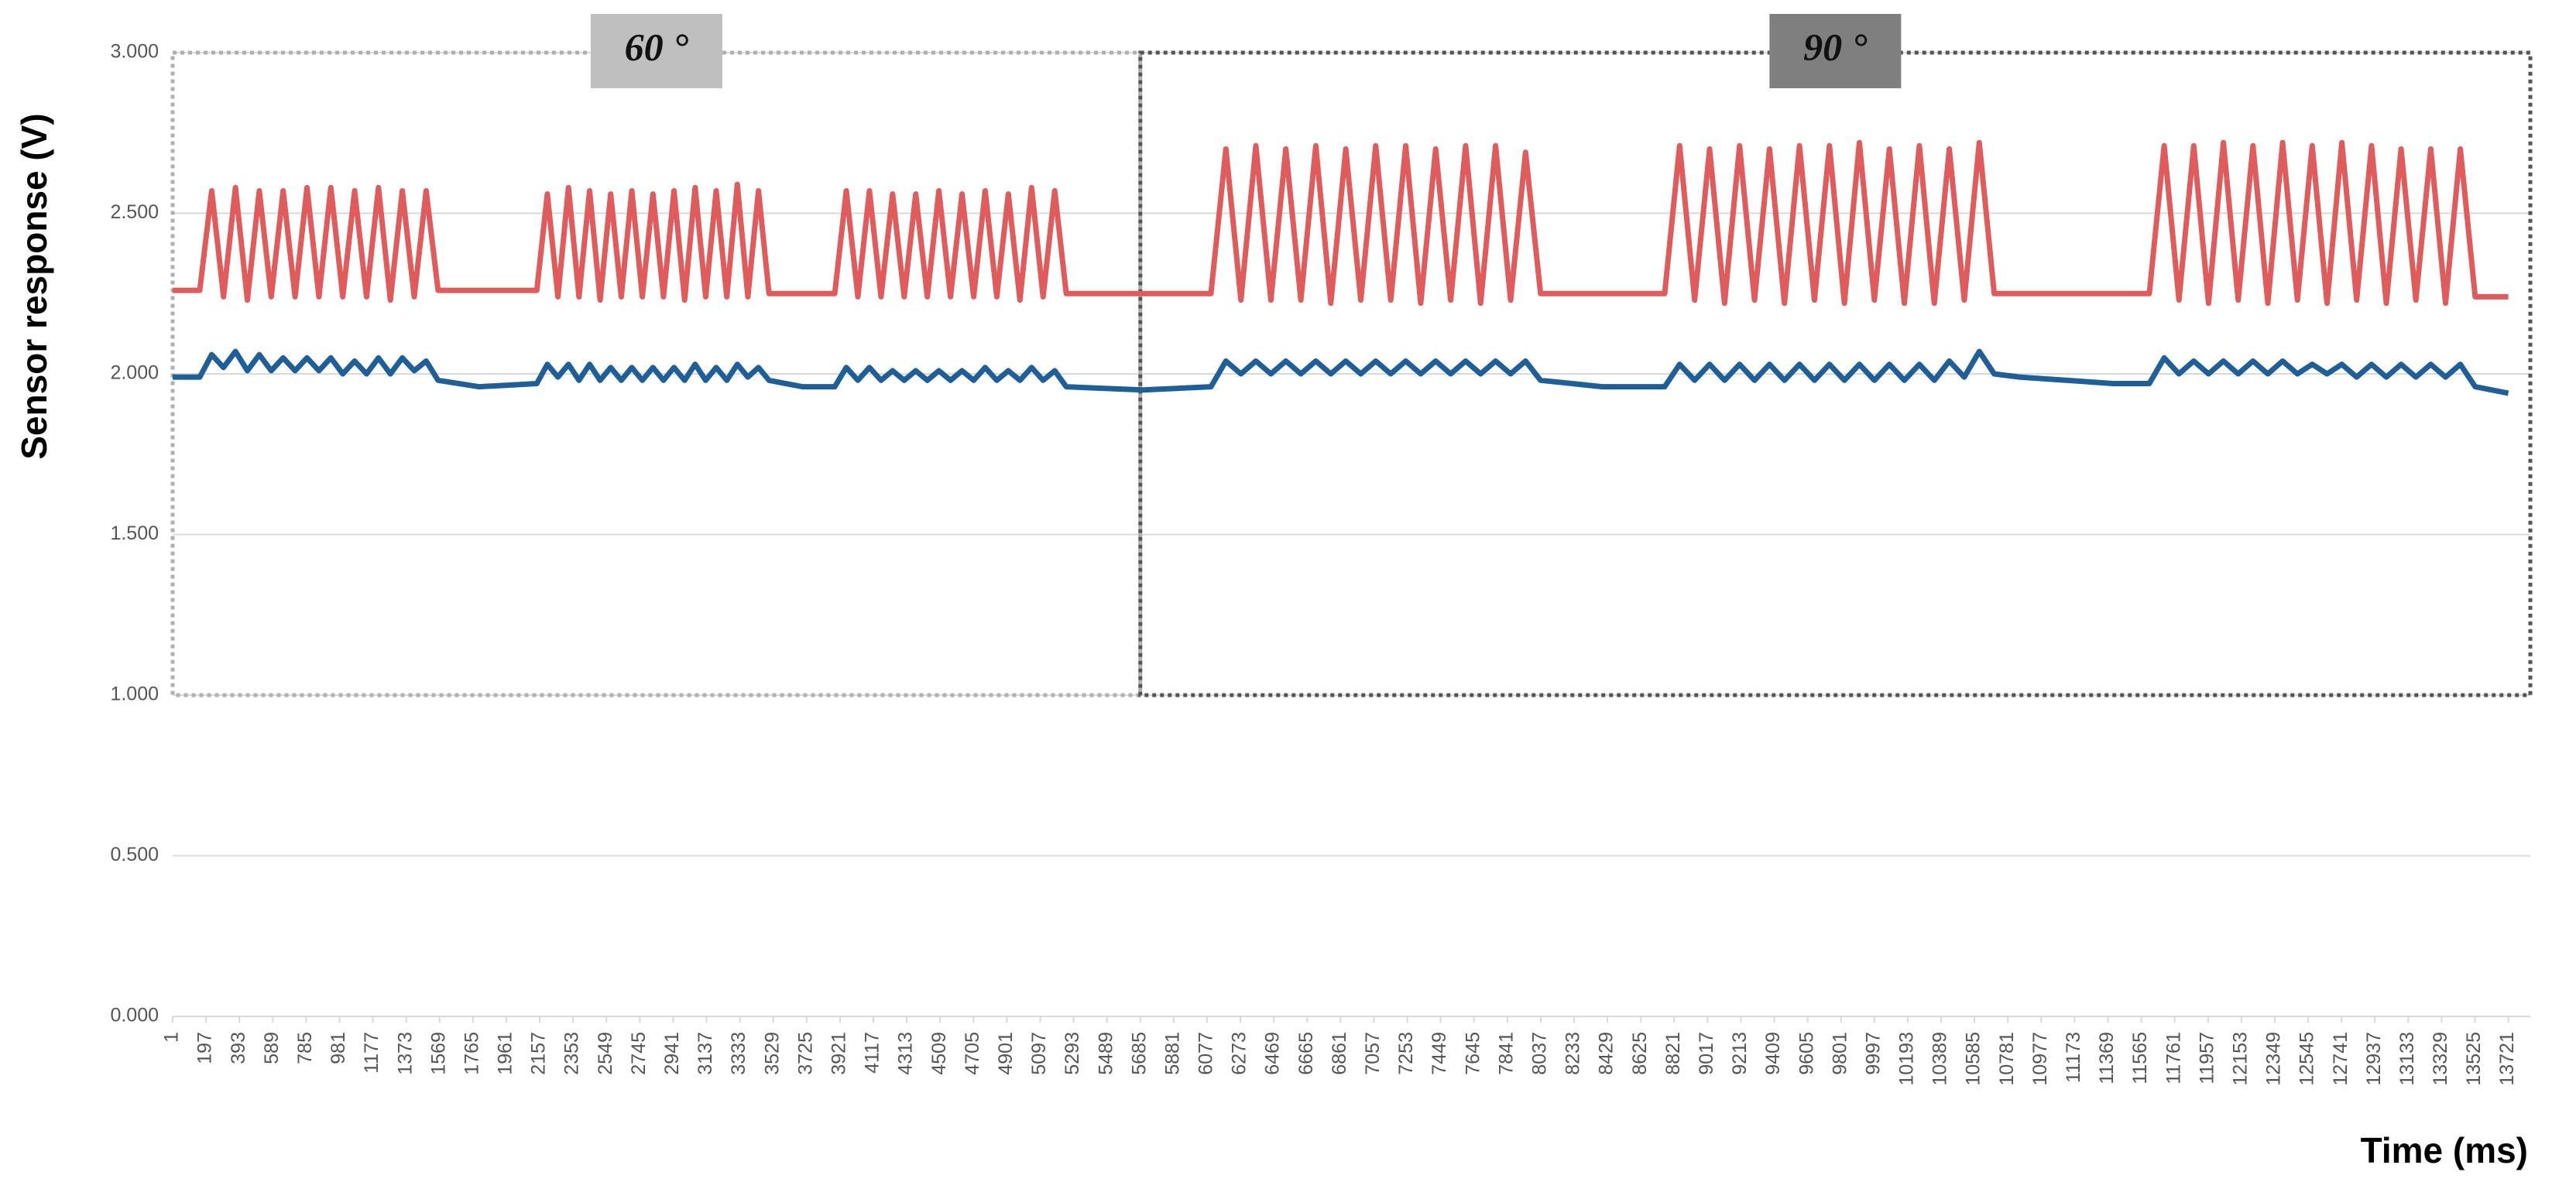 This screenshot has width=2576, height=1196. I want to click on x-tick-label: 4509, so click(939, 1054).